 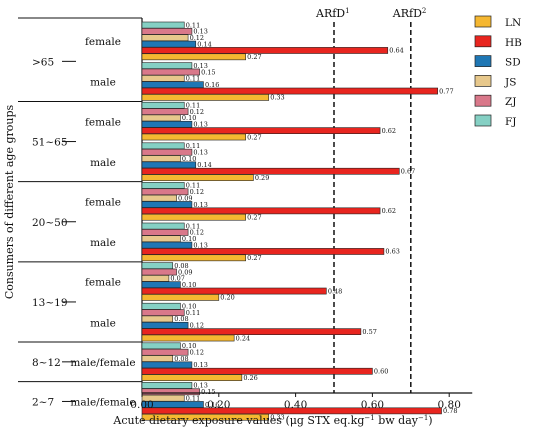 I want to click on x-axis: 0.00 0.20 0.40 0.60 0.80, so click(x=301, y=401).